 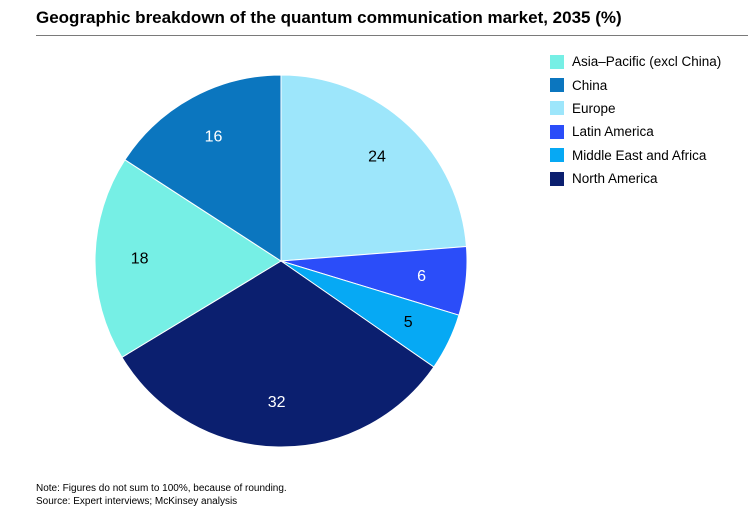 I want to click on slice-data-label: 32, so click(x=277, y=402).